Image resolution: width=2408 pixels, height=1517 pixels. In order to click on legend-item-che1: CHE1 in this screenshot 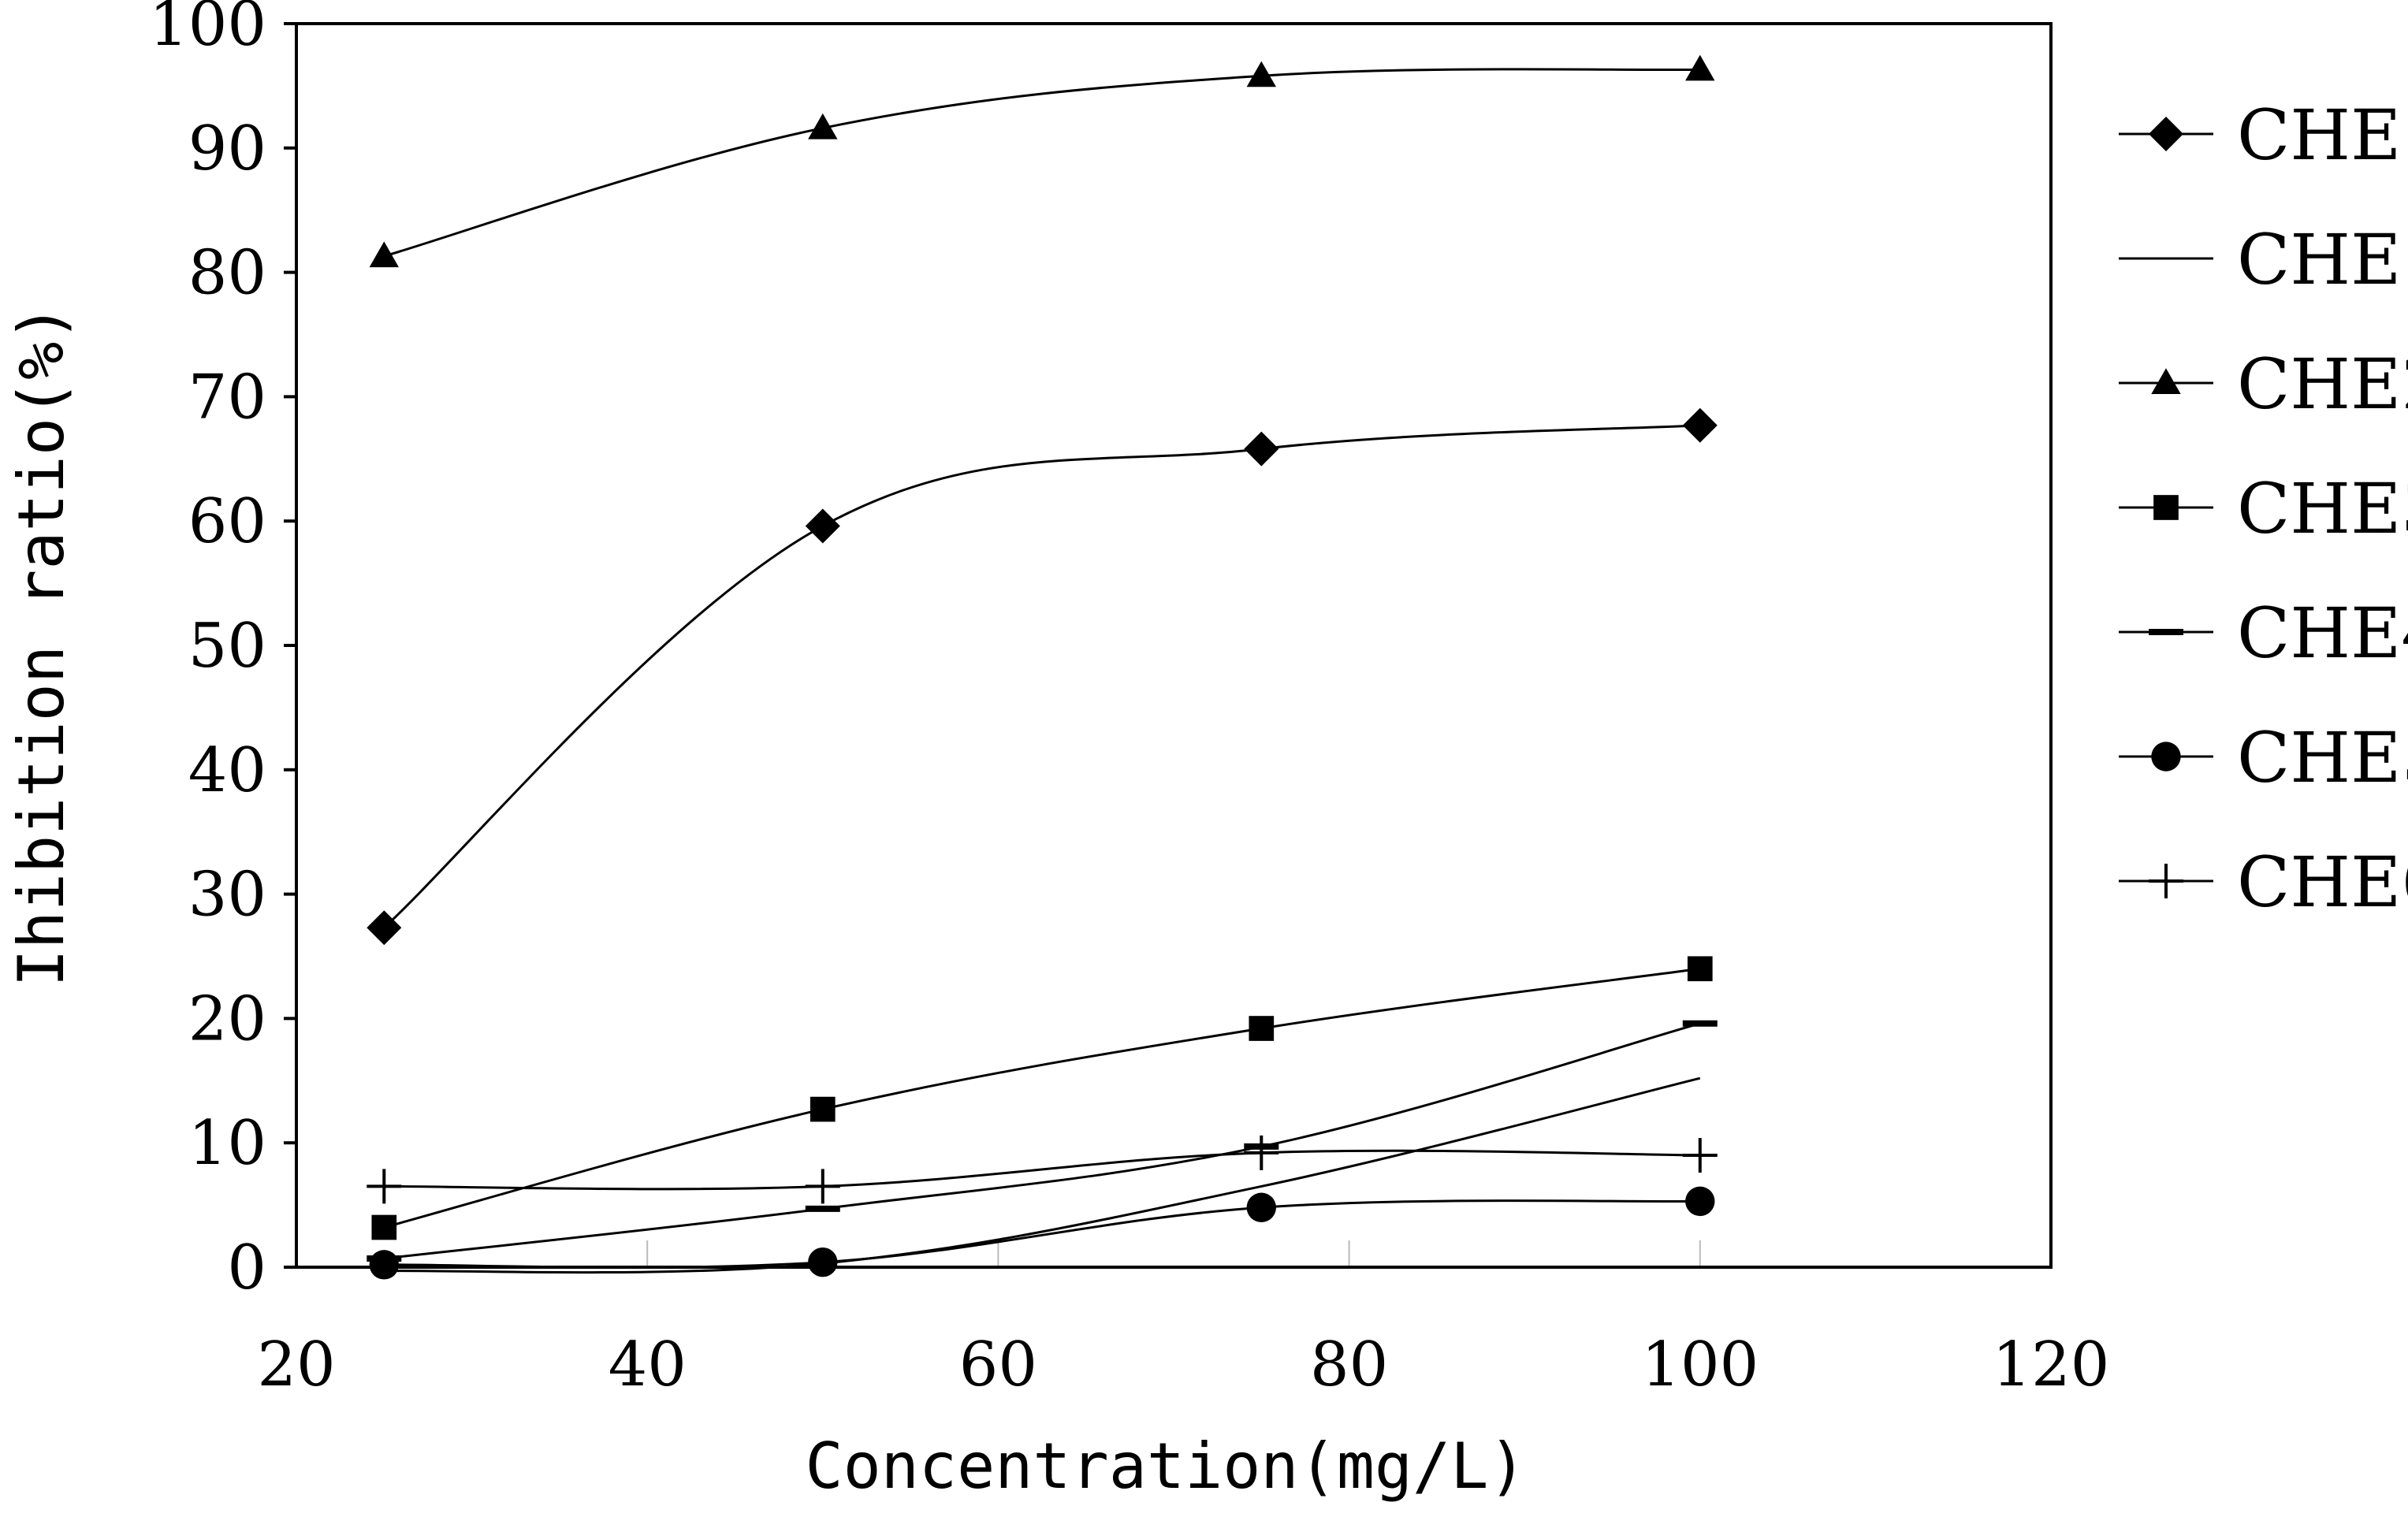, I will do `click(2263, 259)`.